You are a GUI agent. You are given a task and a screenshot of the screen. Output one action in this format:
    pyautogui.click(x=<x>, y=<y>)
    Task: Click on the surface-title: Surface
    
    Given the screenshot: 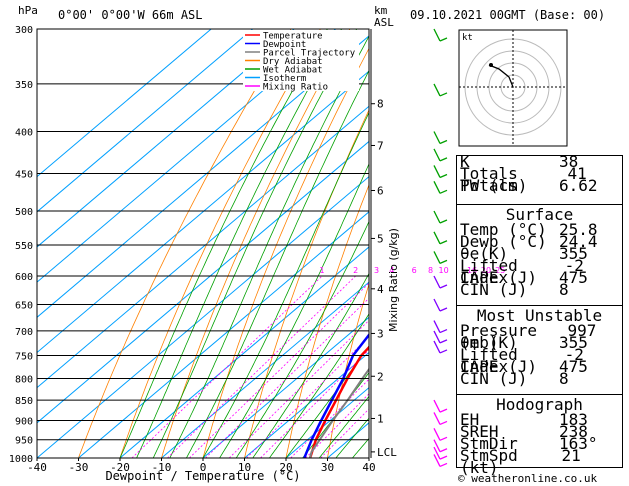 What is the action you would take?
    pyautogui.click(x=539, y=214)
    